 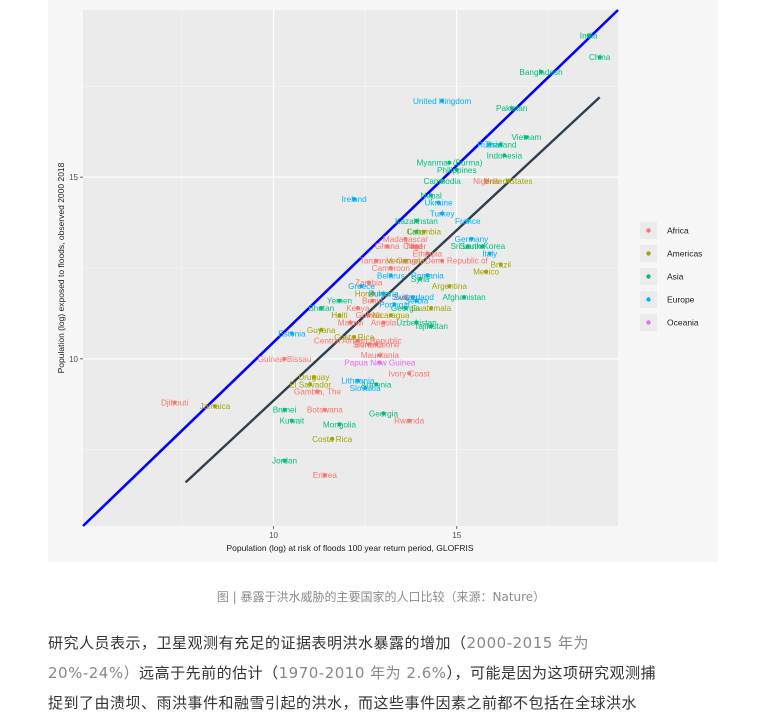 I want to click on point-label: Yemen, so click(x=340, y=301).